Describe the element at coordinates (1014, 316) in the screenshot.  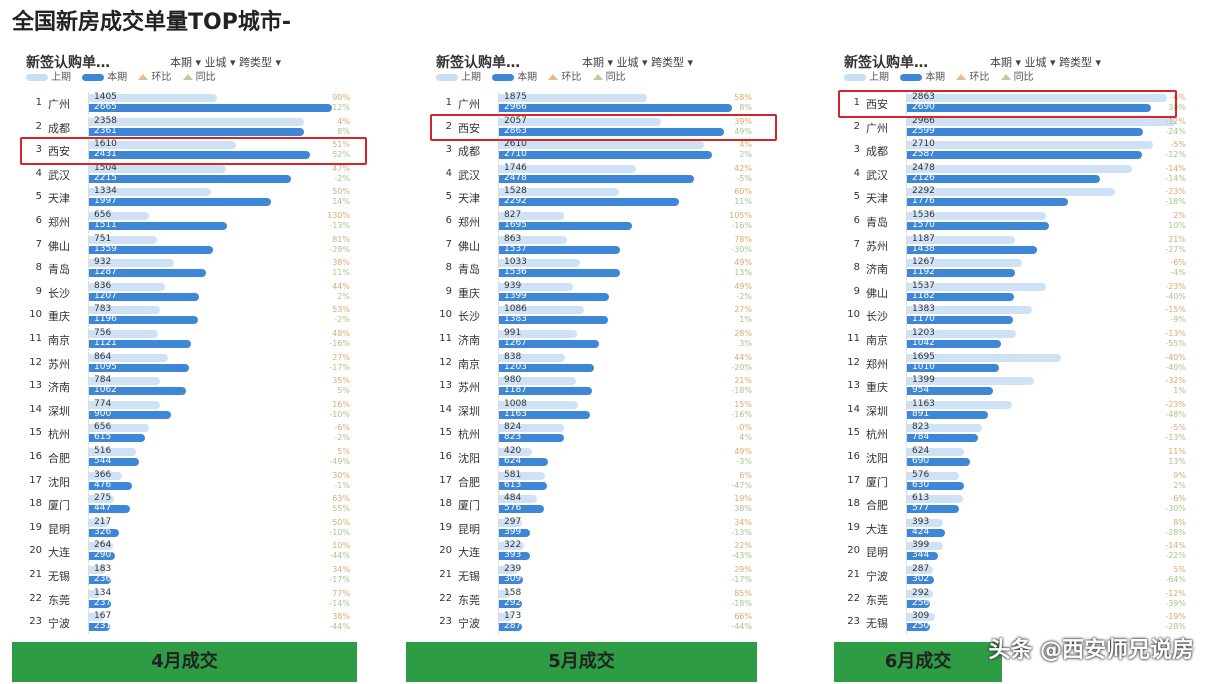
I see `bar-row: 10 长沙 1383 1170 -15% -9%` at that location.